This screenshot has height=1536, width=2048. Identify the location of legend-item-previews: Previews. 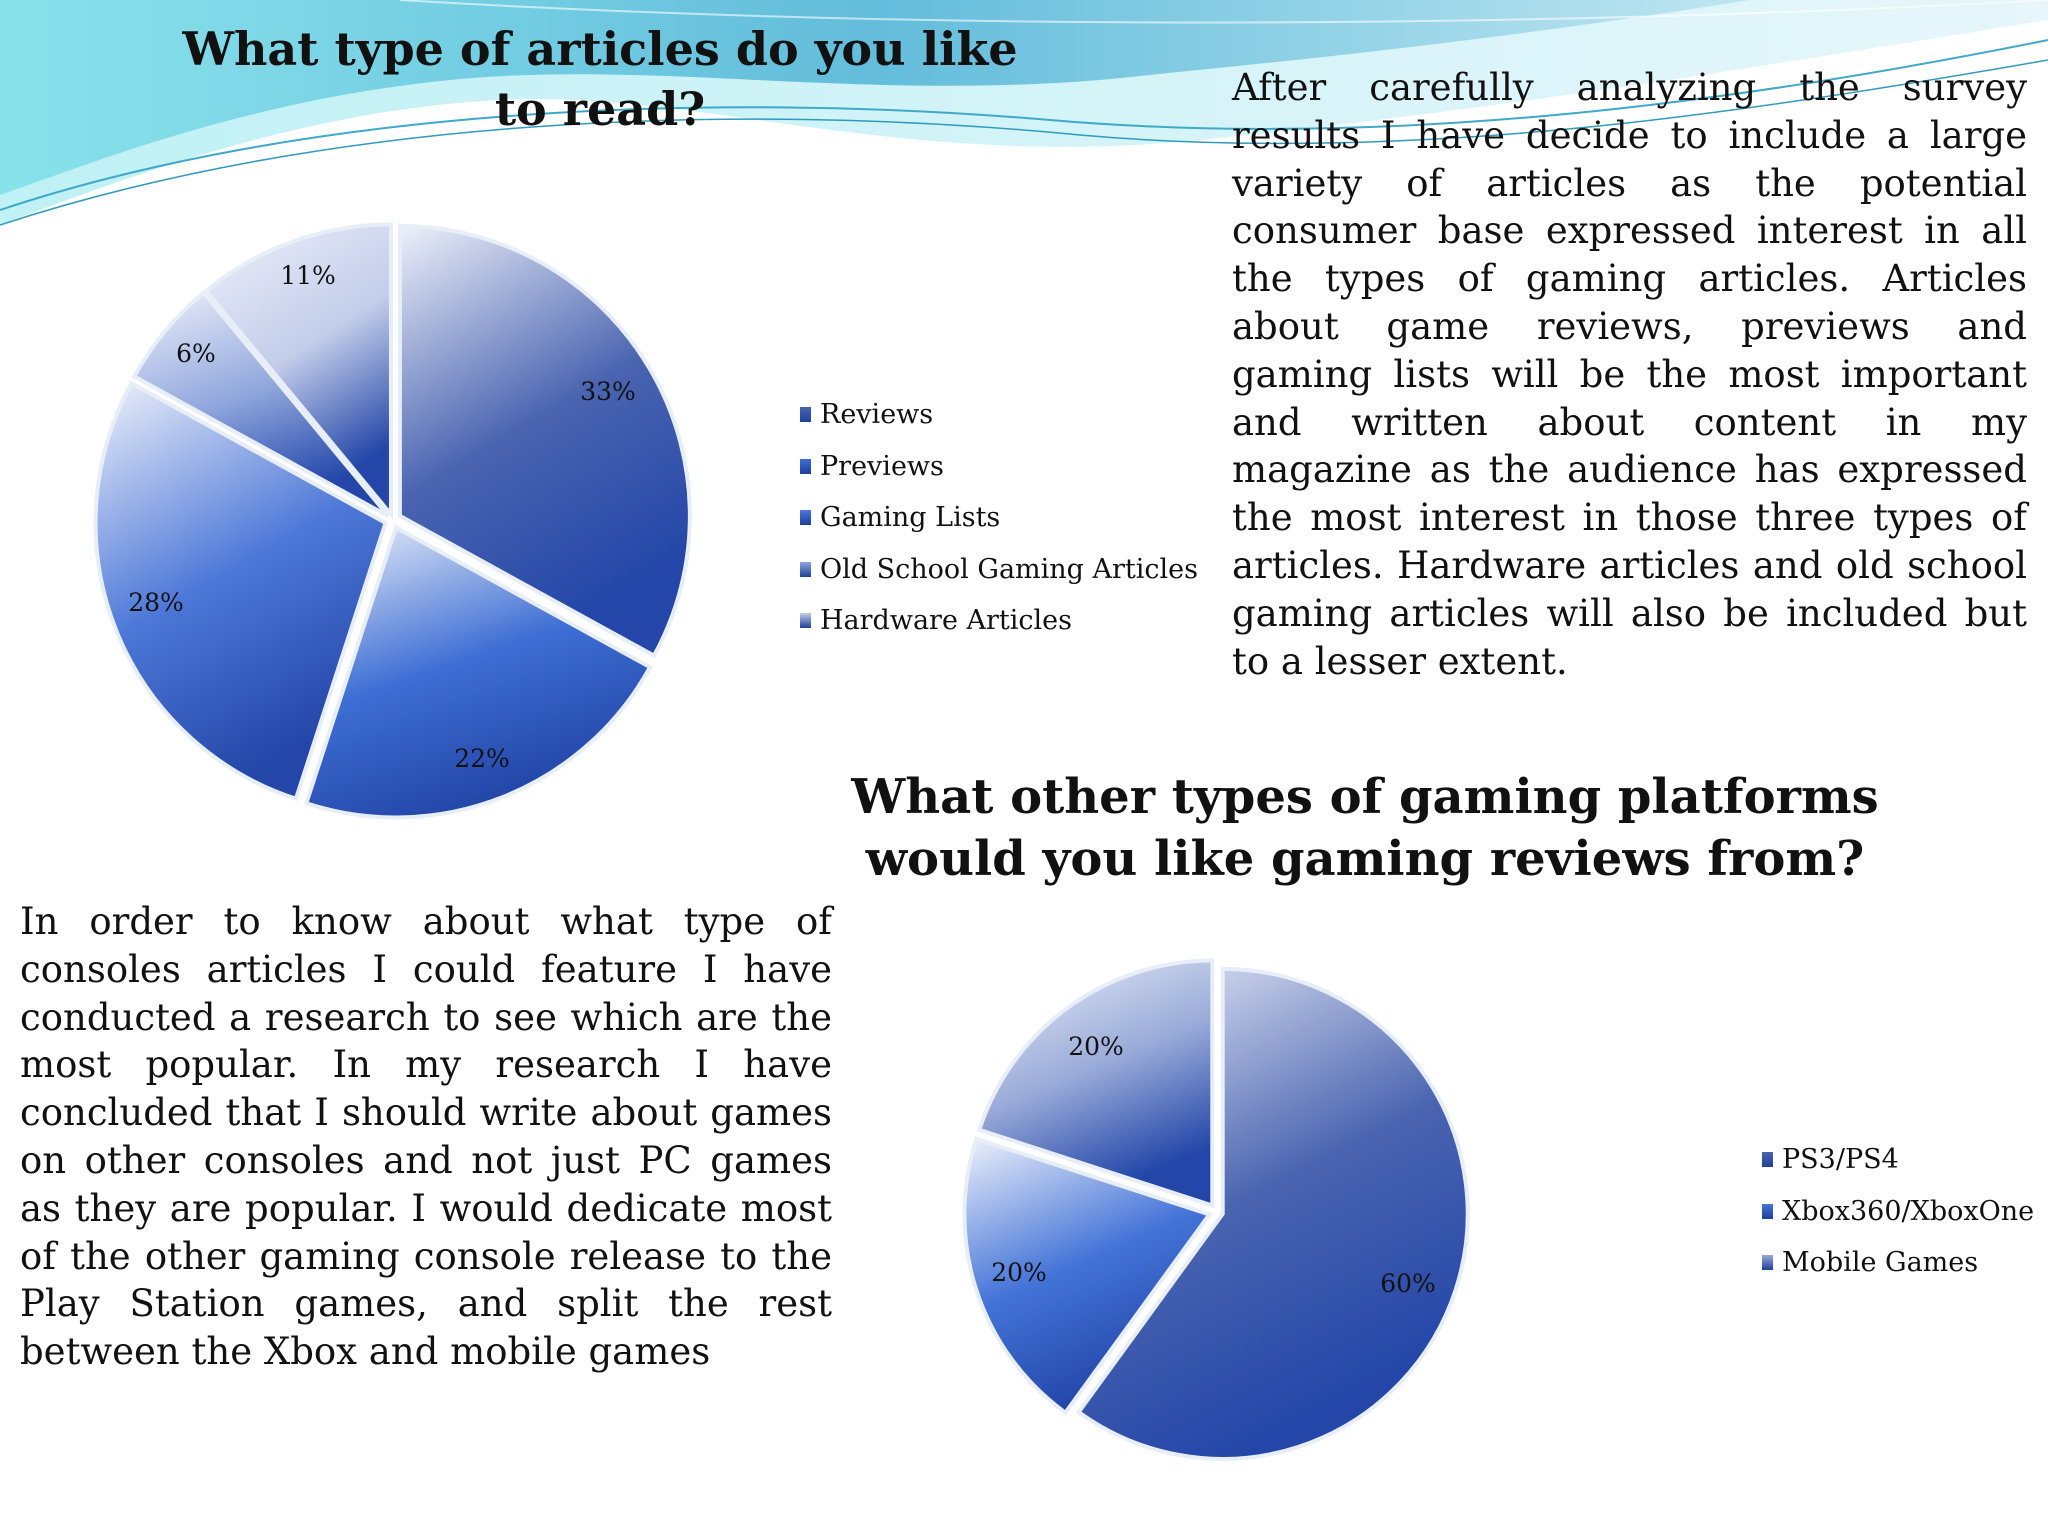
(999, 467).